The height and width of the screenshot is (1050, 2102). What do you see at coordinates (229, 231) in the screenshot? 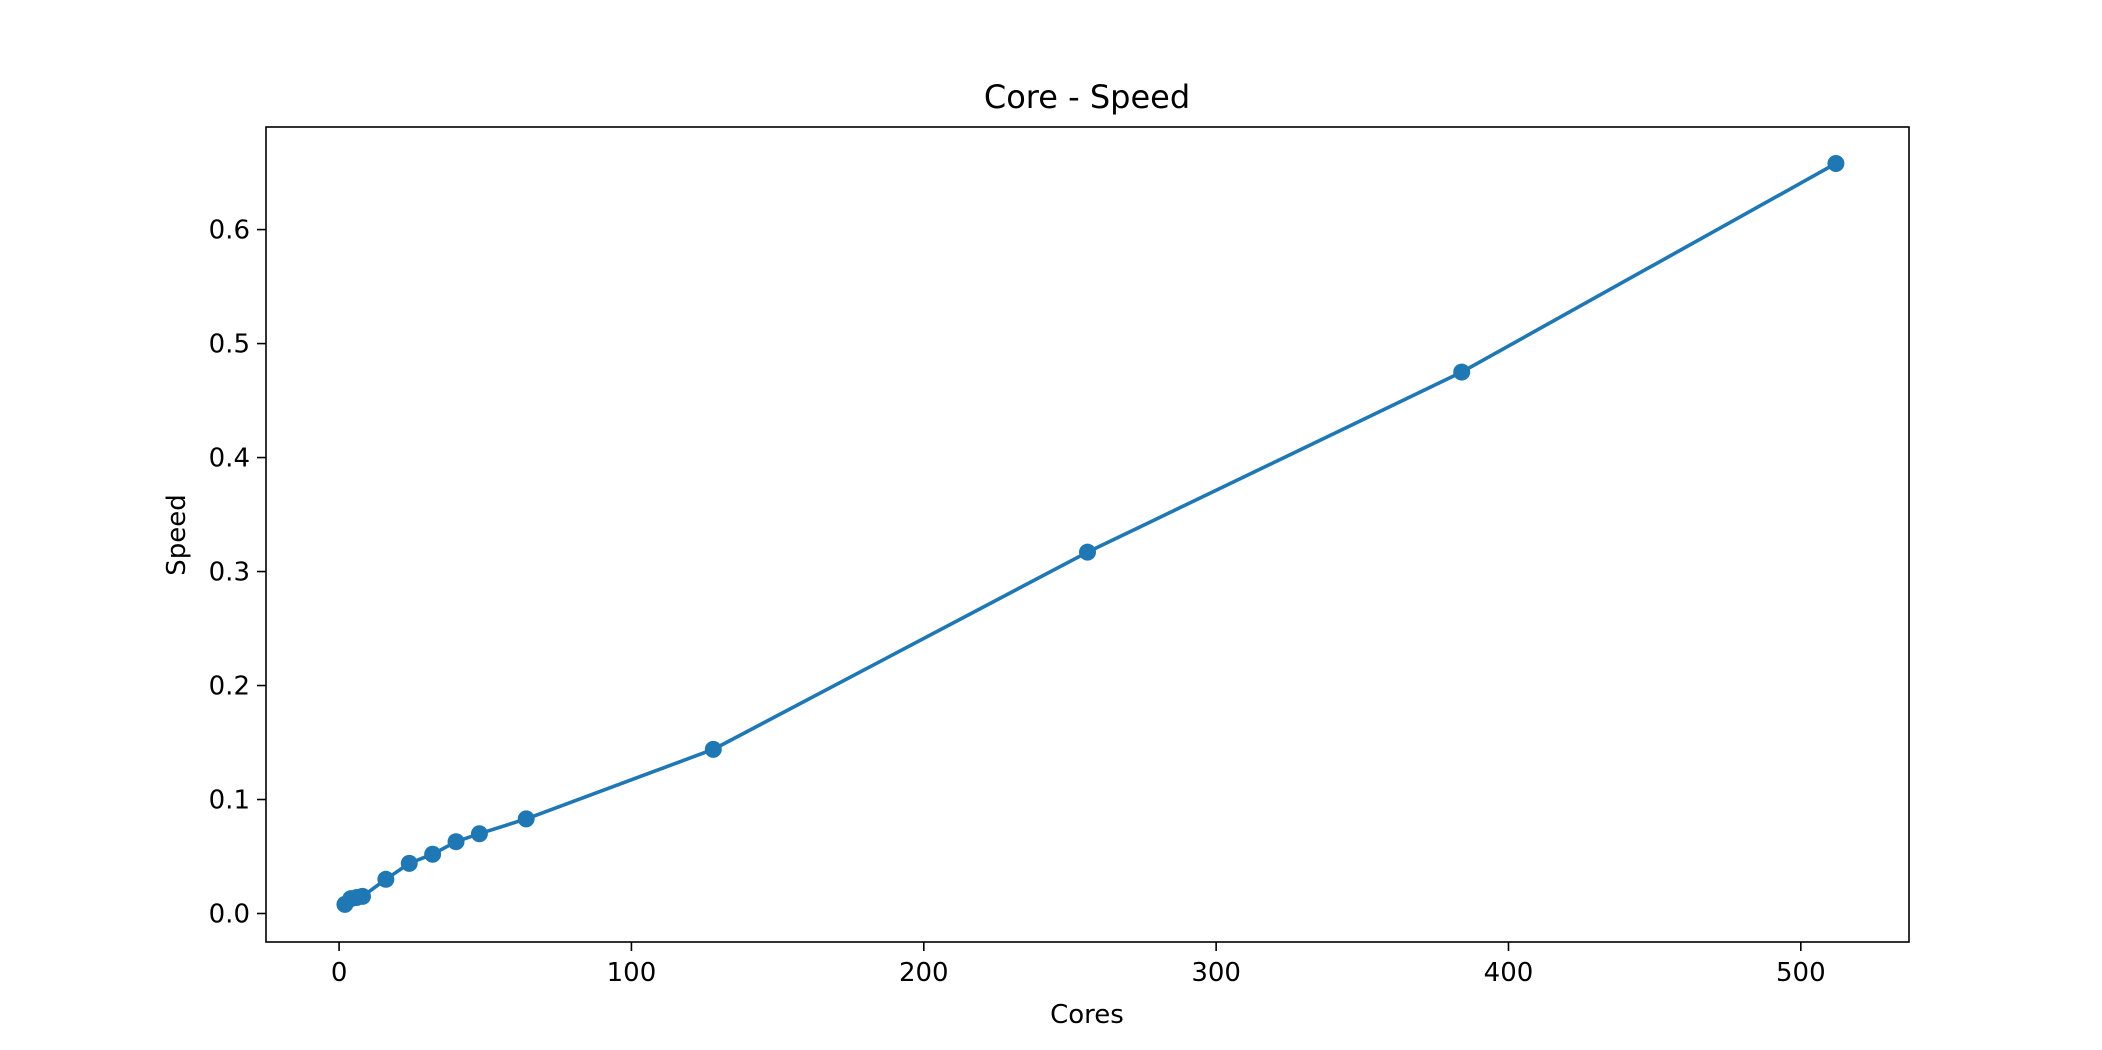
I see `y-tick-label: 0.6` at bounding box center [229, 231].